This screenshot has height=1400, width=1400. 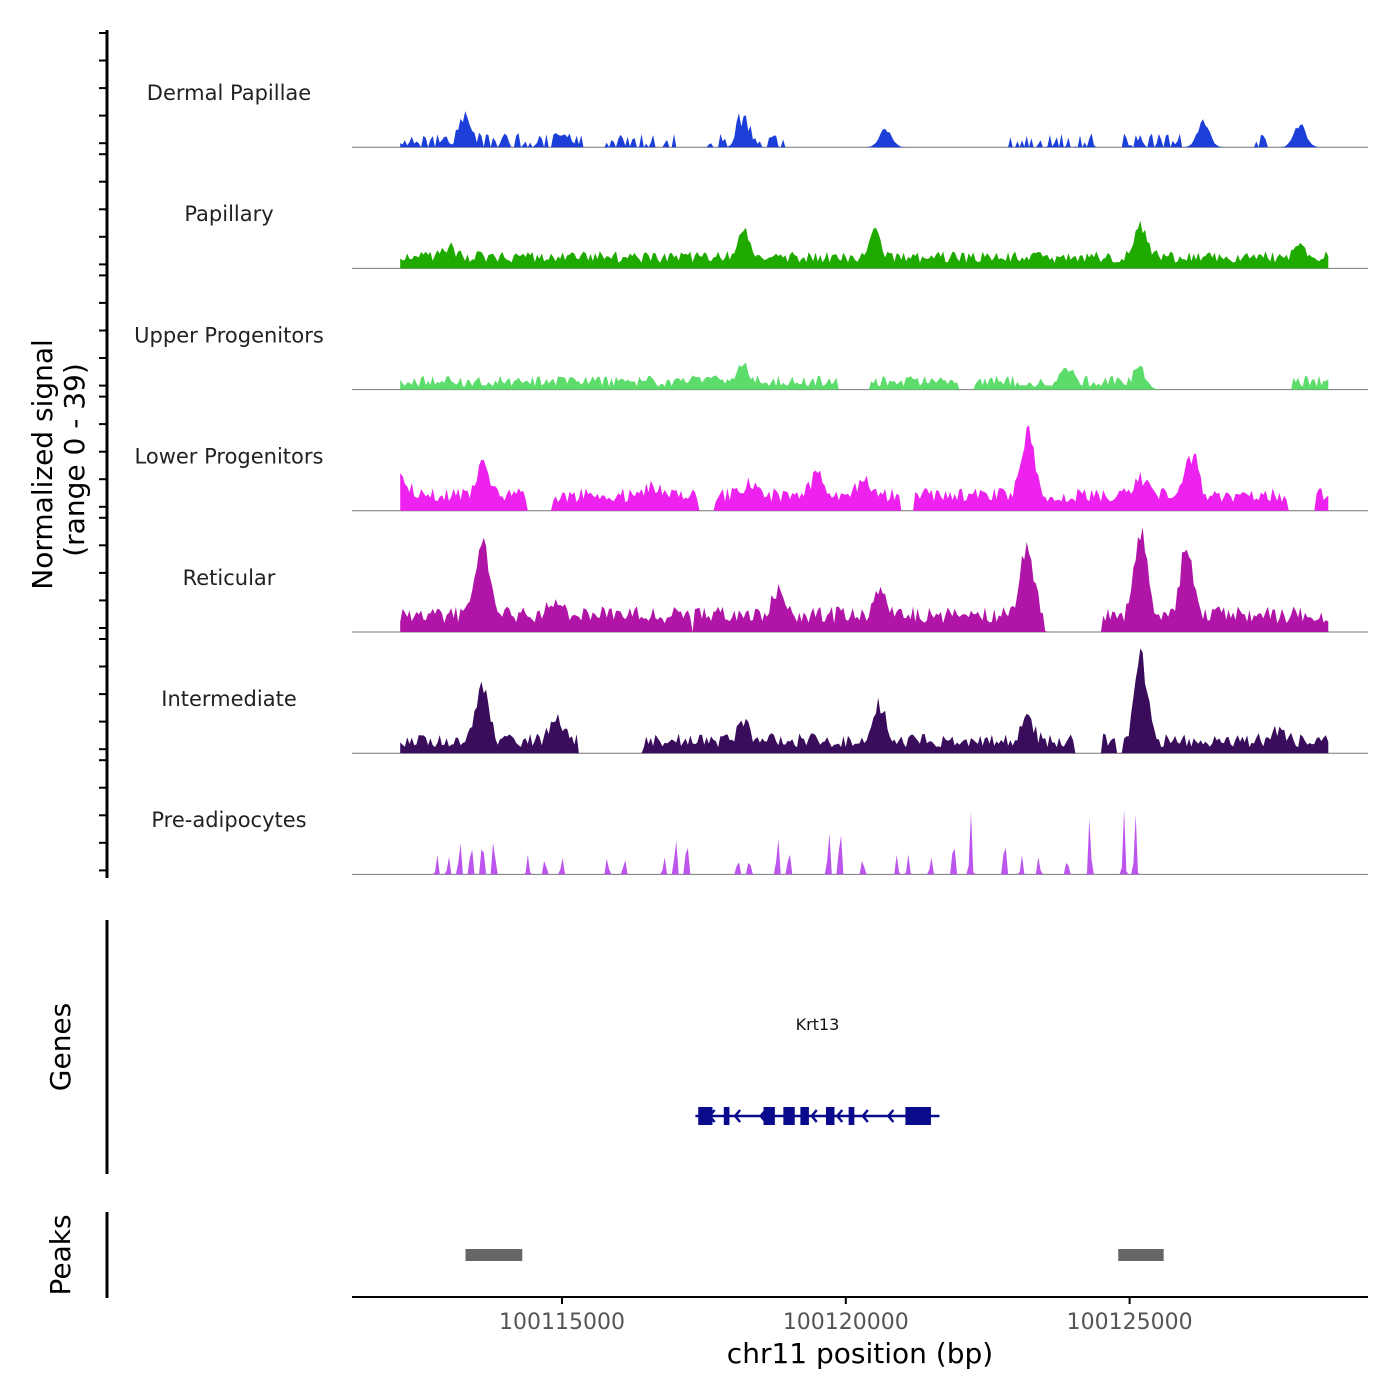 What do you see at coordinates (562, 1322) in the screenshot?
I see `x-tick-label: 100115000` at bounding box center [562, 1322].